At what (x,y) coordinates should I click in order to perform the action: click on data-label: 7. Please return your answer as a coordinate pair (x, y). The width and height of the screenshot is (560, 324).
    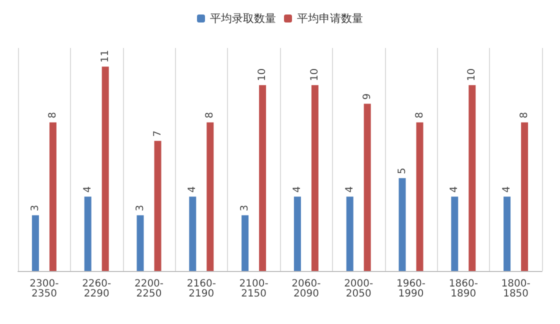
    Looking at the image, I should click on (158, 133).